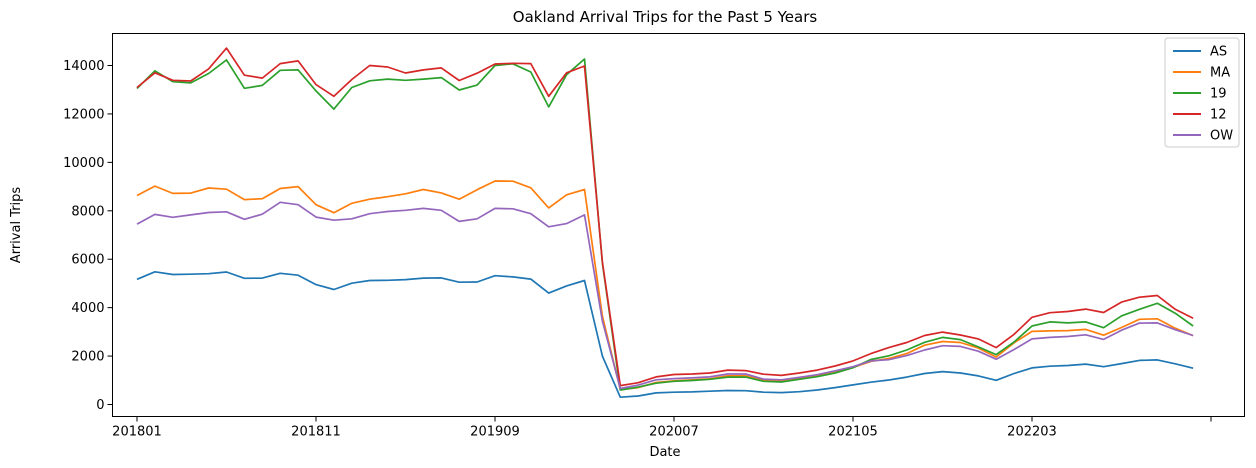 The height and width of the screenshot is (468, 1256). I want to click on y-tick-label: 4000, so click(87, 308).